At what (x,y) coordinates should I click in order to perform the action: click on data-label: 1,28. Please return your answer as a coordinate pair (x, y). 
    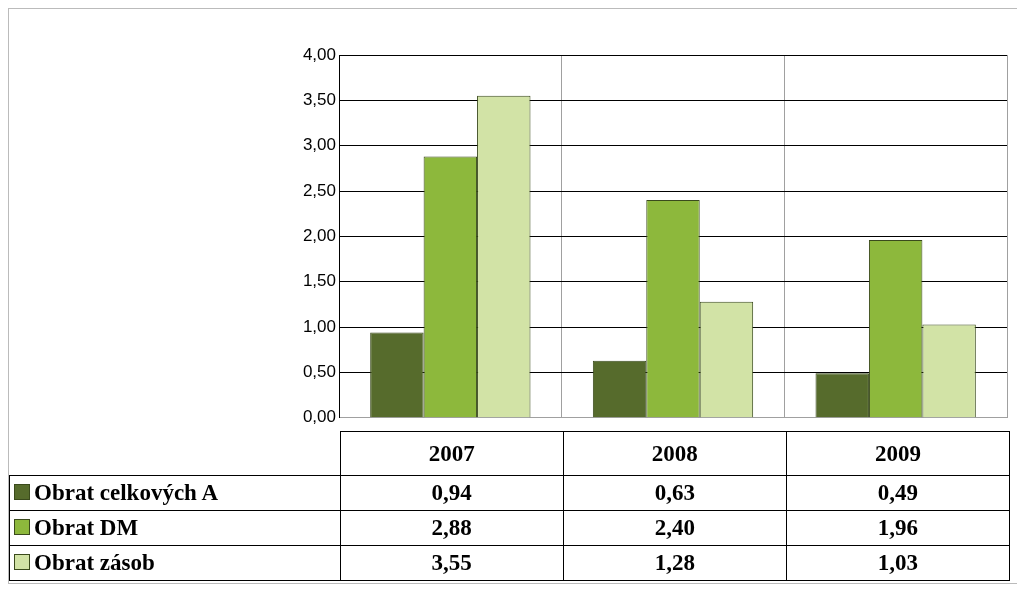
    Looking at the image, I should click on (675, 563).